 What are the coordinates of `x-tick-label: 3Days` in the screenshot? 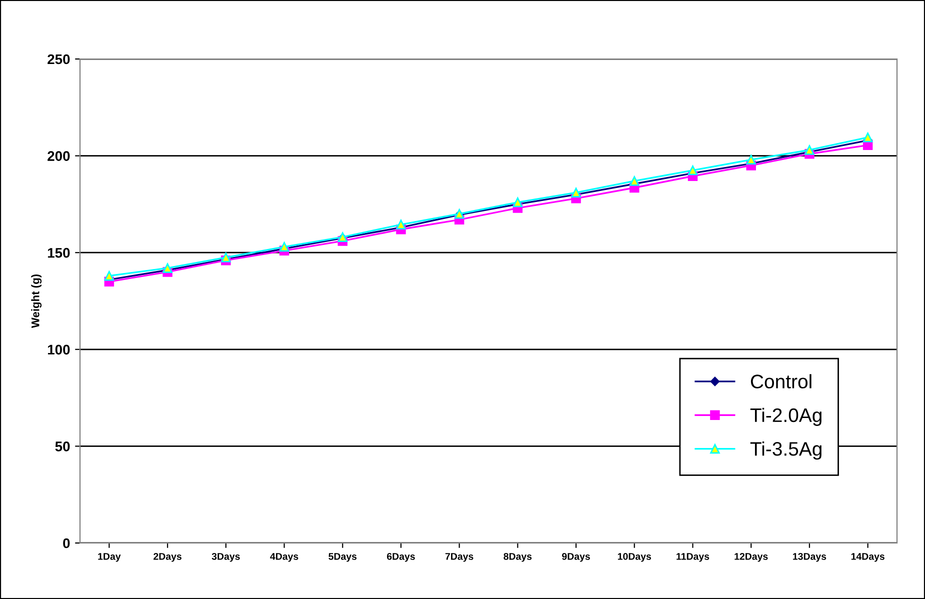 It's located at (226, 557).